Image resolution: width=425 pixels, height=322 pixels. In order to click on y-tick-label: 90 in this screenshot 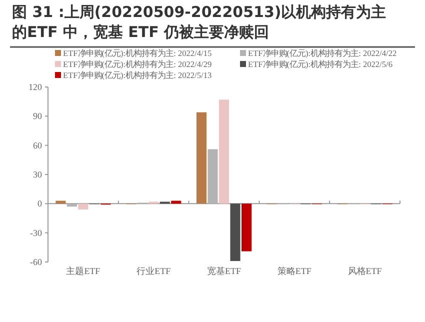, I will do `click(37, 116)`.